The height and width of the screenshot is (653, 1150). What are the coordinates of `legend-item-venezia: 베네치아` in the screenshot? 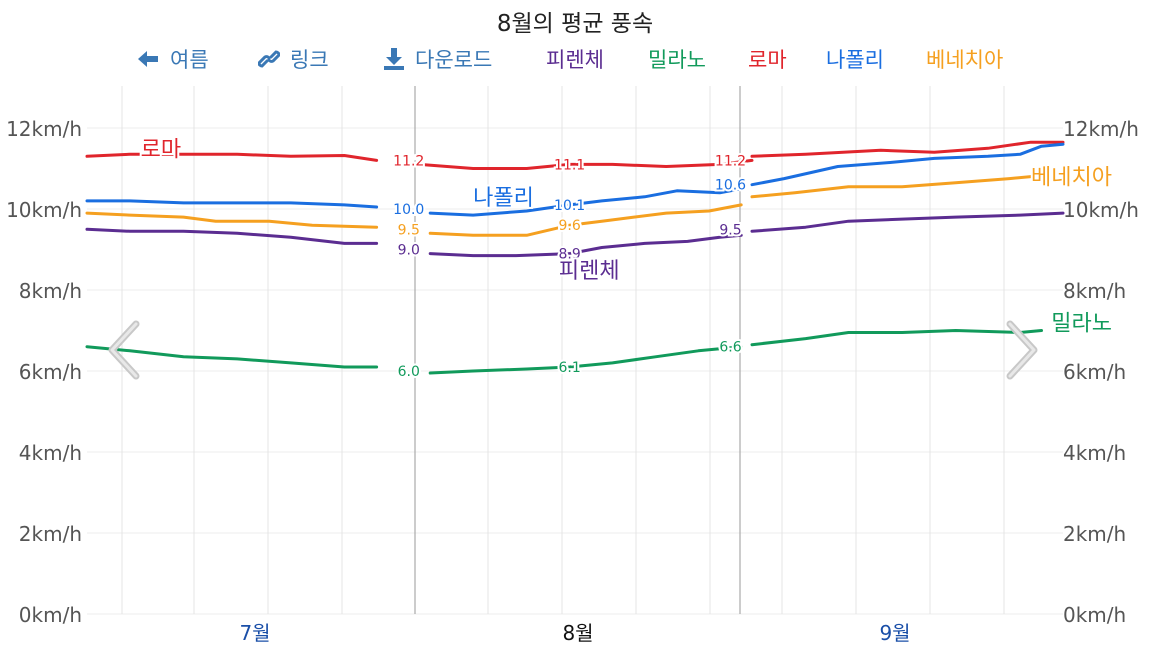 It's located at (964, 59).